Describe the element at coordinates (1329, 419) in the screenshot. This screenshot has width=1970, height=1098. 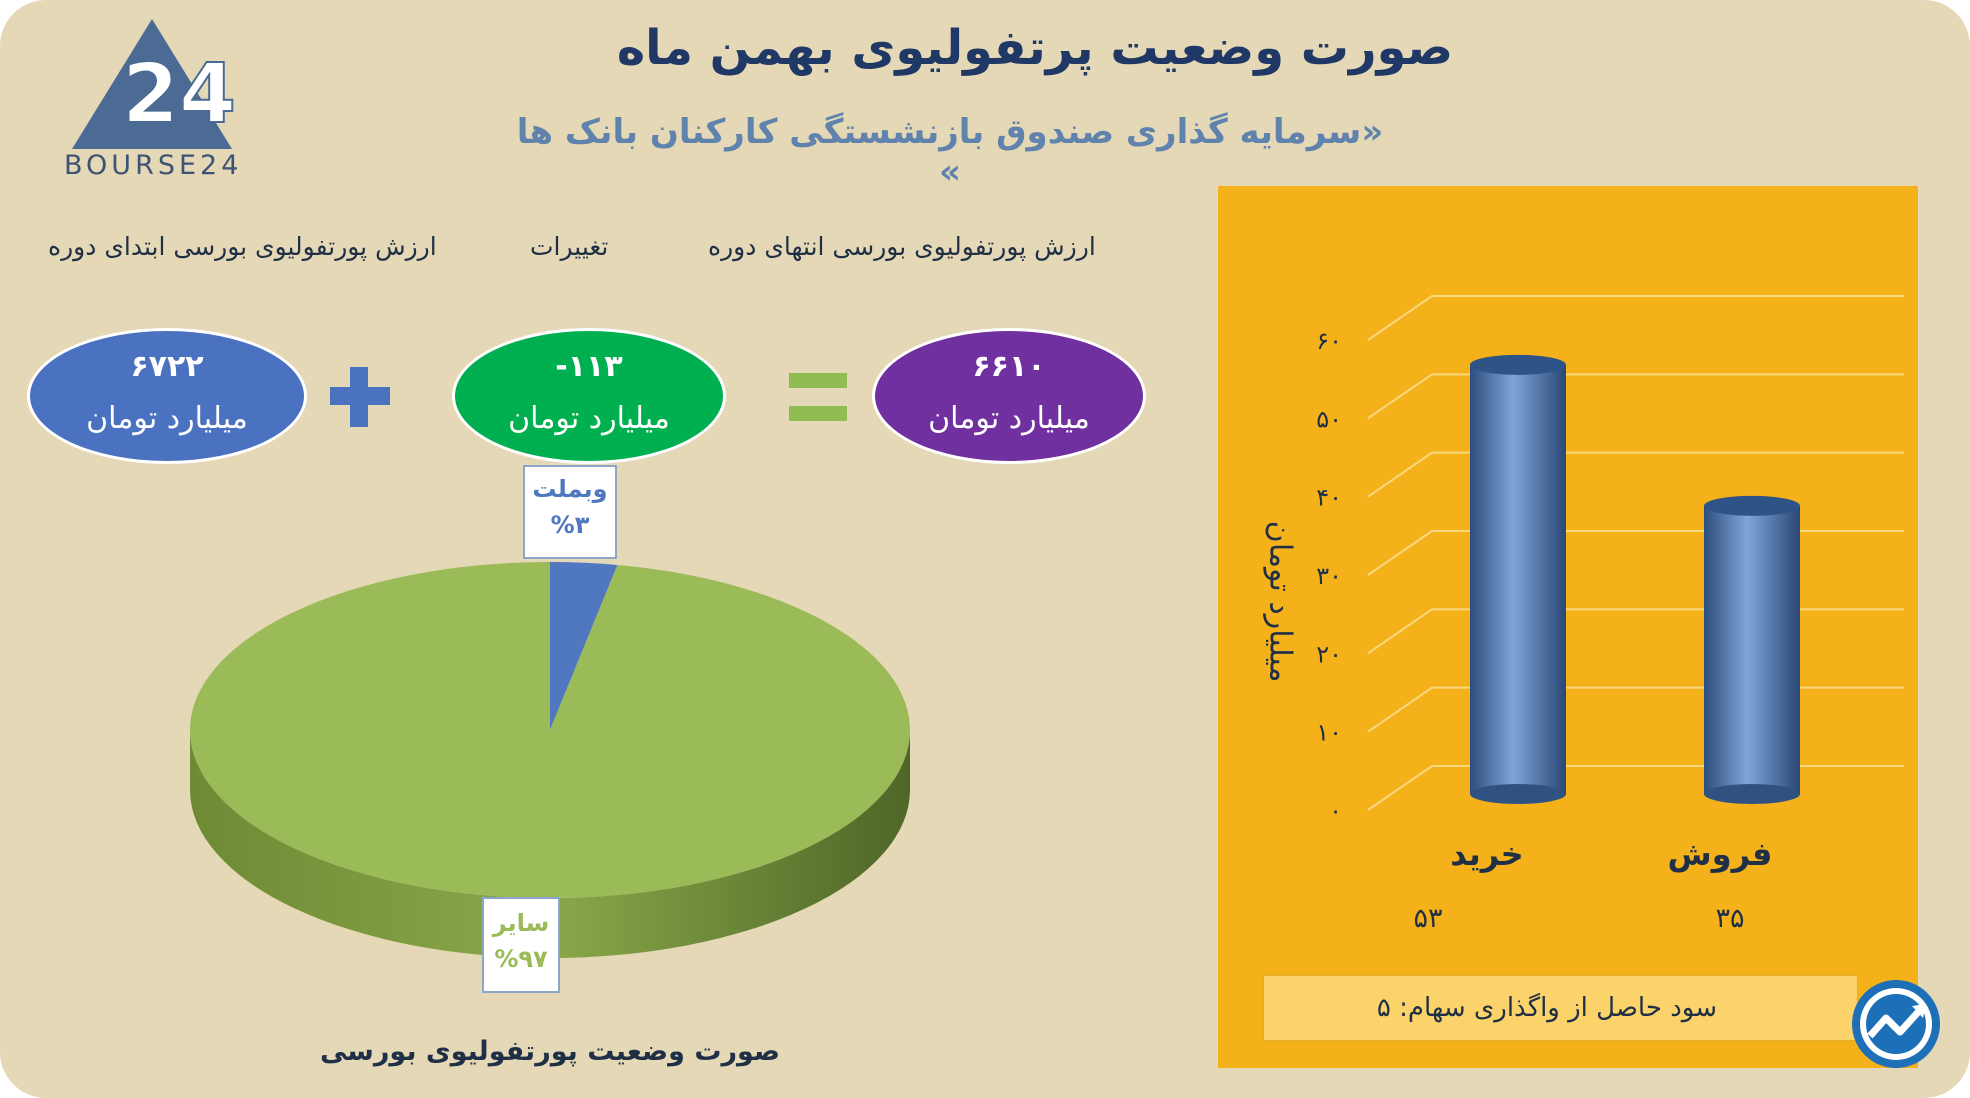
I see `y-tick-label: ۵۰` at that location.